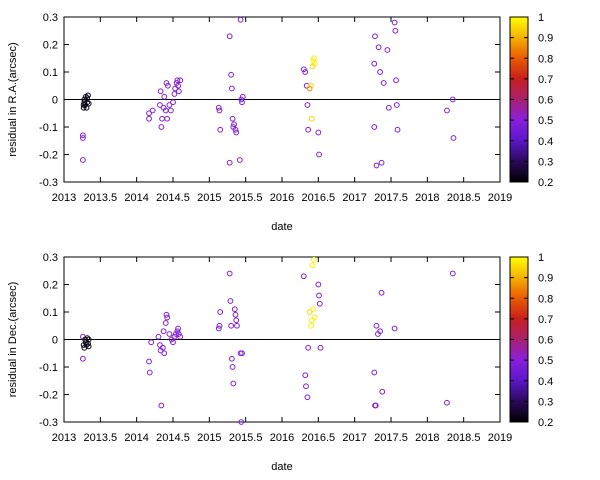 This screenshot has width=600, height=480. What do you see at coordinates (50, 258) in the screenshot?
I see `y-tick-label: 0.3` at bounding box center [50, 258].